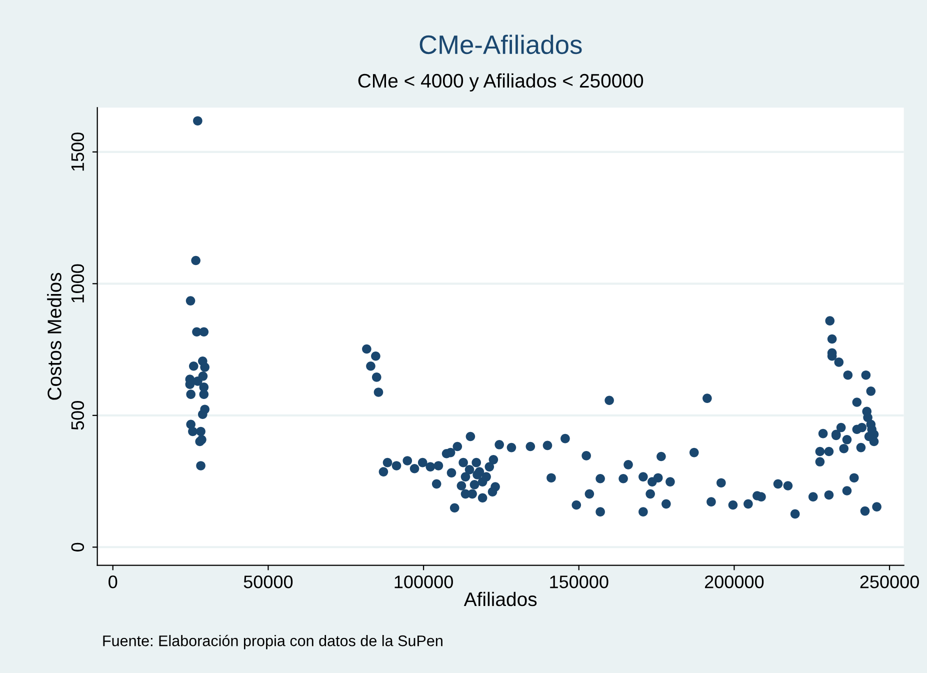  I want to click on y-tick-label: 500, so click(77, 415).